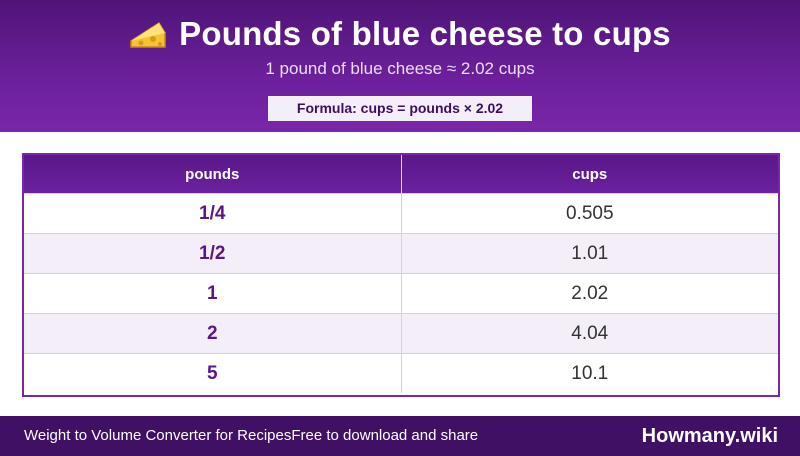 Image resolution: width=800 pixels, height=456 pixels. I want to click on cell-cups: 10.1, so click(589, 373).